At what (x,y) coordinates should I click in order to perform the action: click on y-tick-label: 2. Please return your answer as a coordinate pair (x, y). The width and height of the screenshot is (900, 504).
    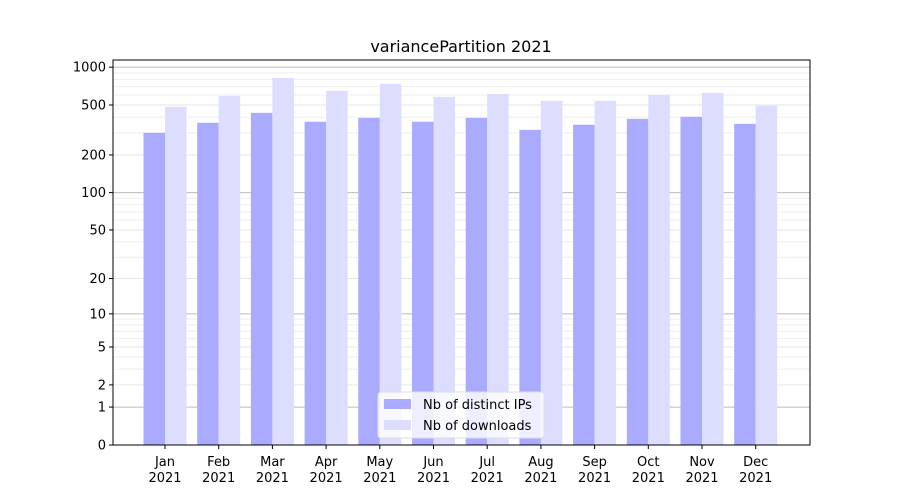
    Looking at the image, I should click on (102, 385).